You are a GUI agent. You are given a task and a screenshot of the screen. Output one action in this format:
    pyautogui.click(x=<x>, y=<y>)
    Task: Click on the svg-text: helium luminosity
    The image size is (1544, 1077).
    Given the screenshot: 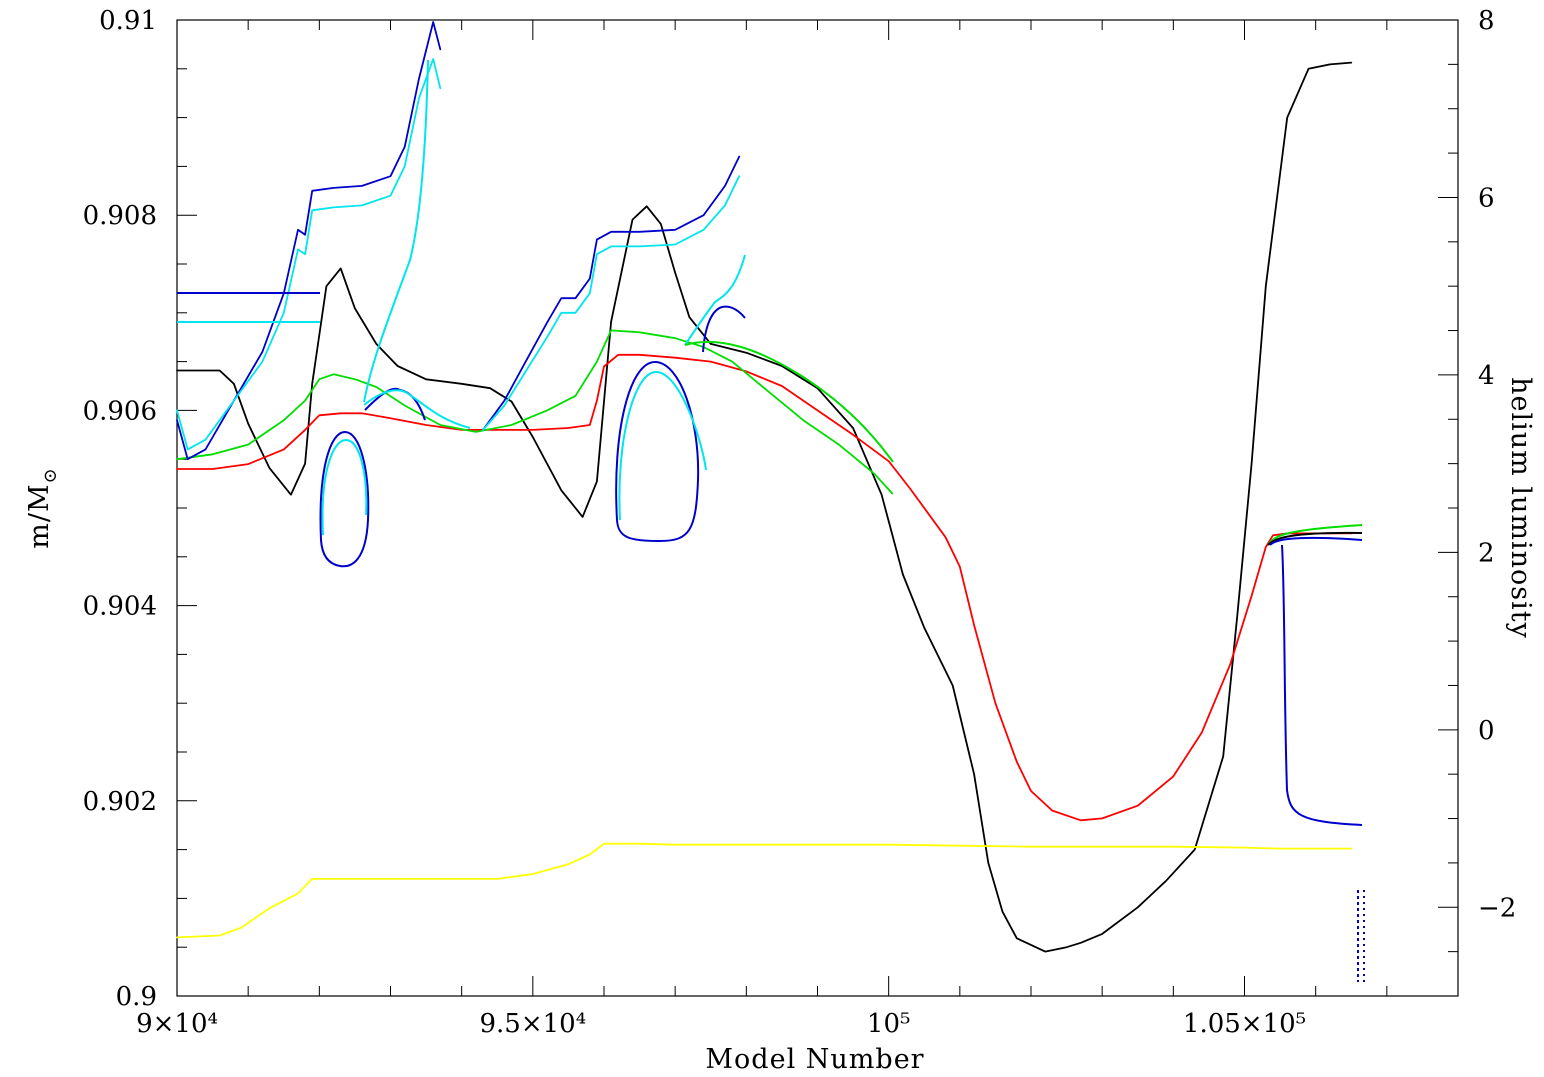 What is the action you would take?
    pyautogui.click(x=1520, y=508)
    